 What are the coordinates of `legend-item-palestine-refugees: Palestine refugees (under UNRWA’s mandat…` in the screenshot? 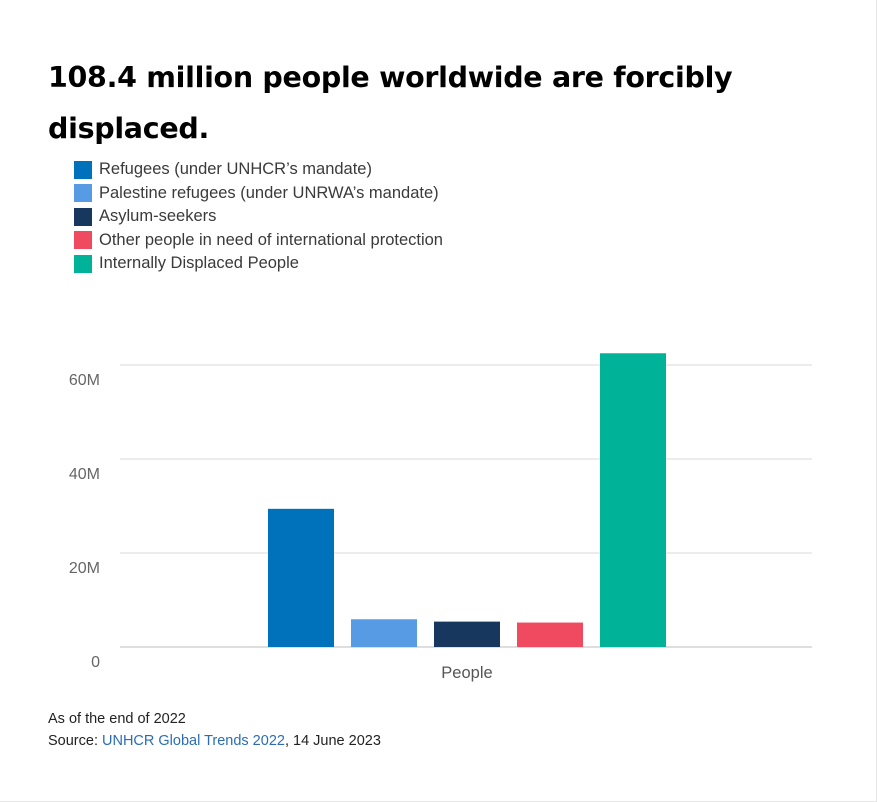 It's located at (258, 194).